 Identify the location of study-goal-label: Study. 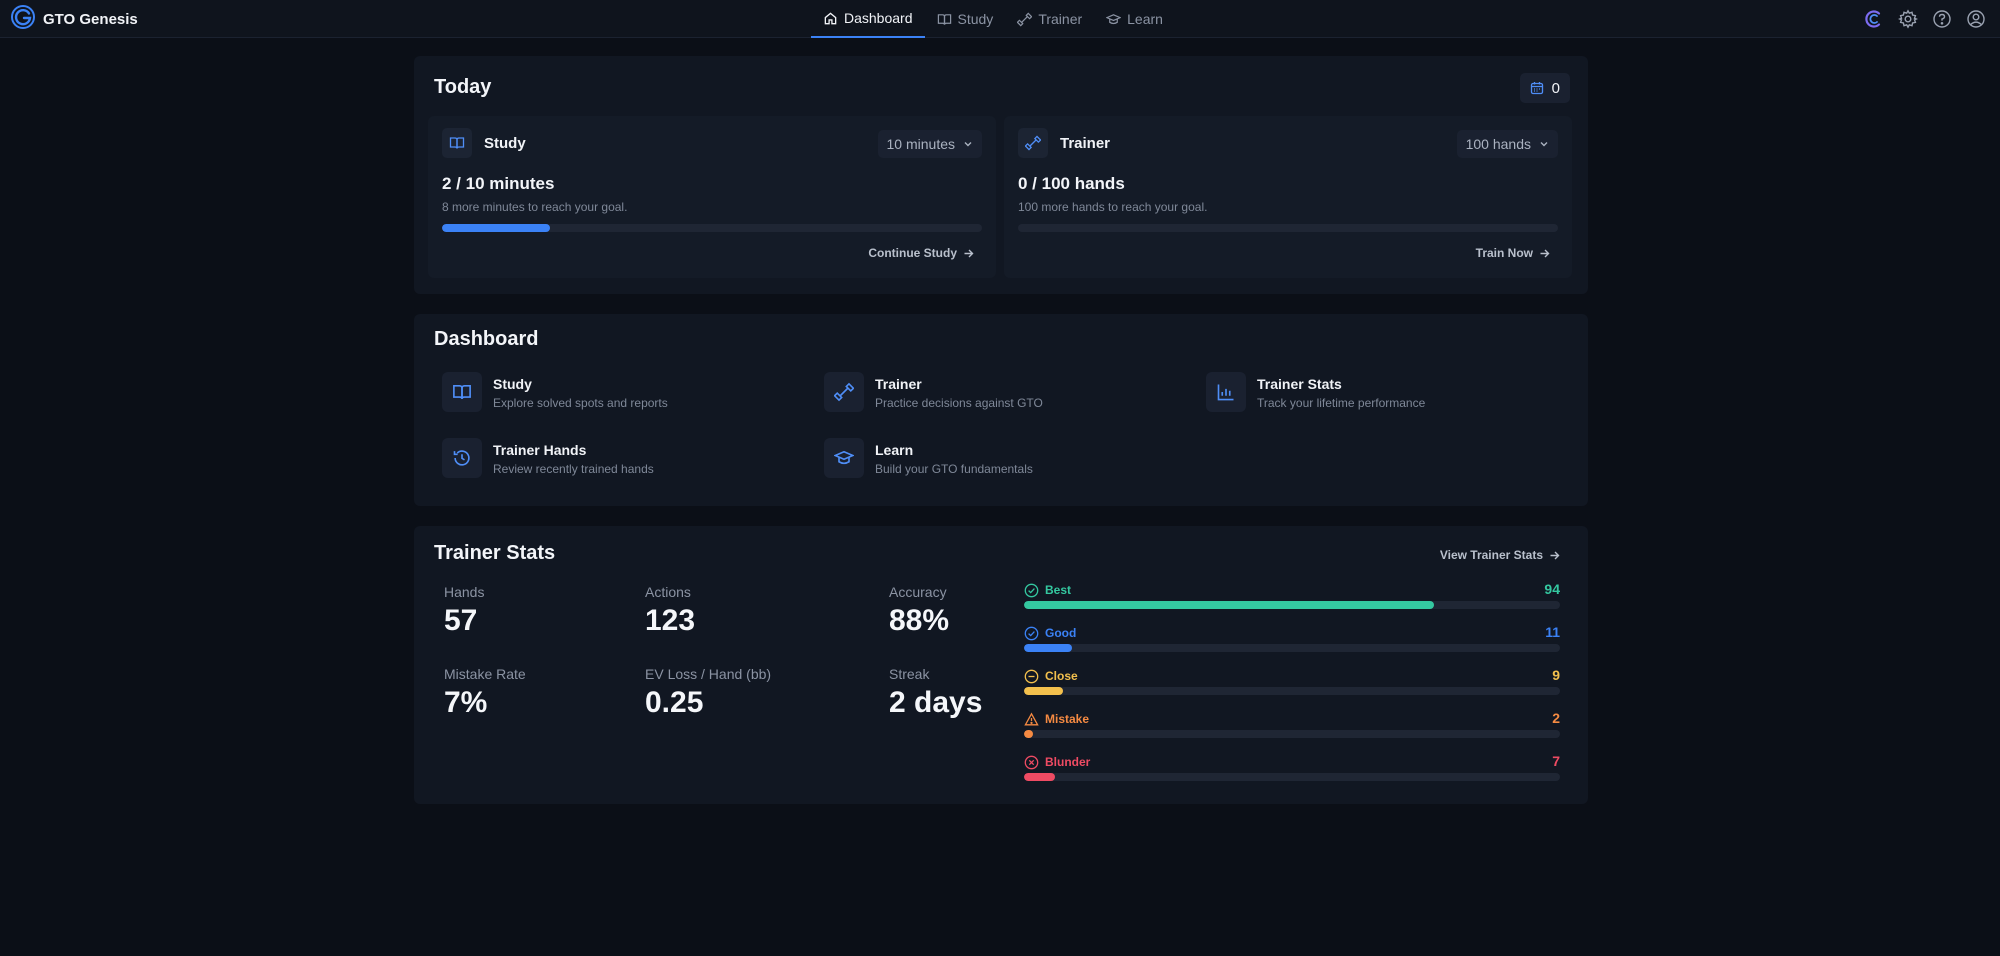
(505, 143).